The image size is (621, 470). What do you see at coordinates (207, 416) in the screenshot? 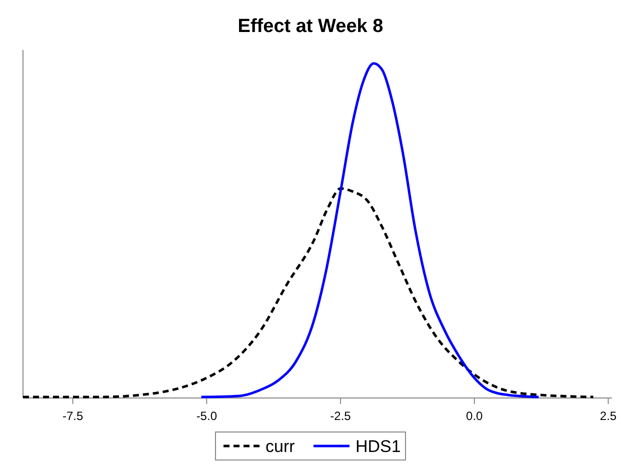
I see `x-tick-label: -5.0` at bounding box center [207, 416].